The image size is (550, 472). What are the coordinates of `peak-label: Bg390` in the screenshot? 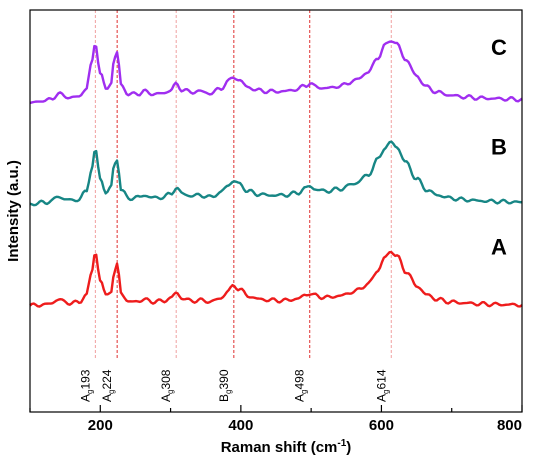 It's located at (225, 385).